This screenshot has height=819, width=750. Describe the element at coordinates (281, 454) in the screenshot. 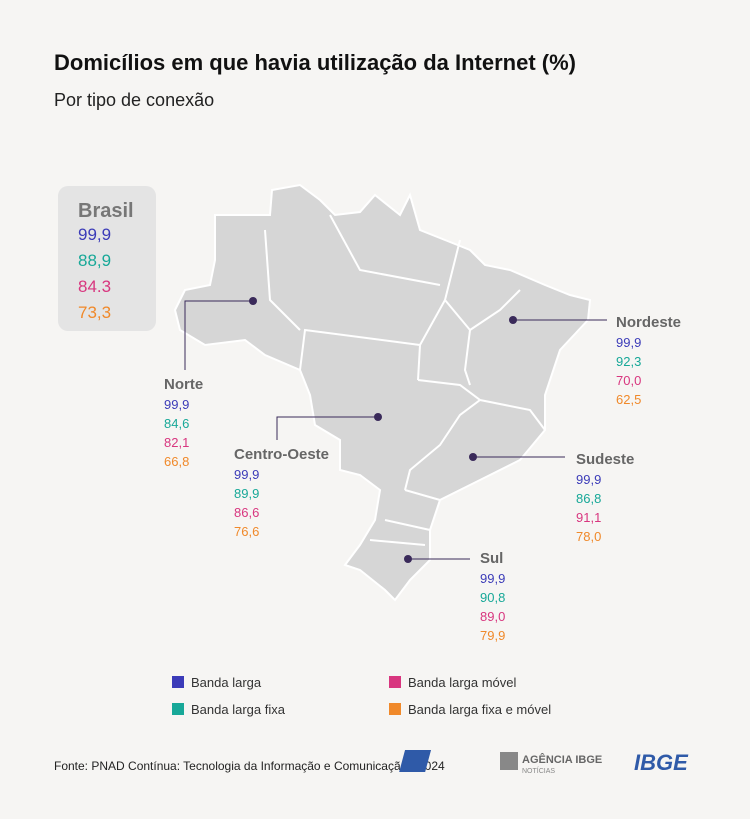

I see `region-name: Centro-Oeste` at that location.